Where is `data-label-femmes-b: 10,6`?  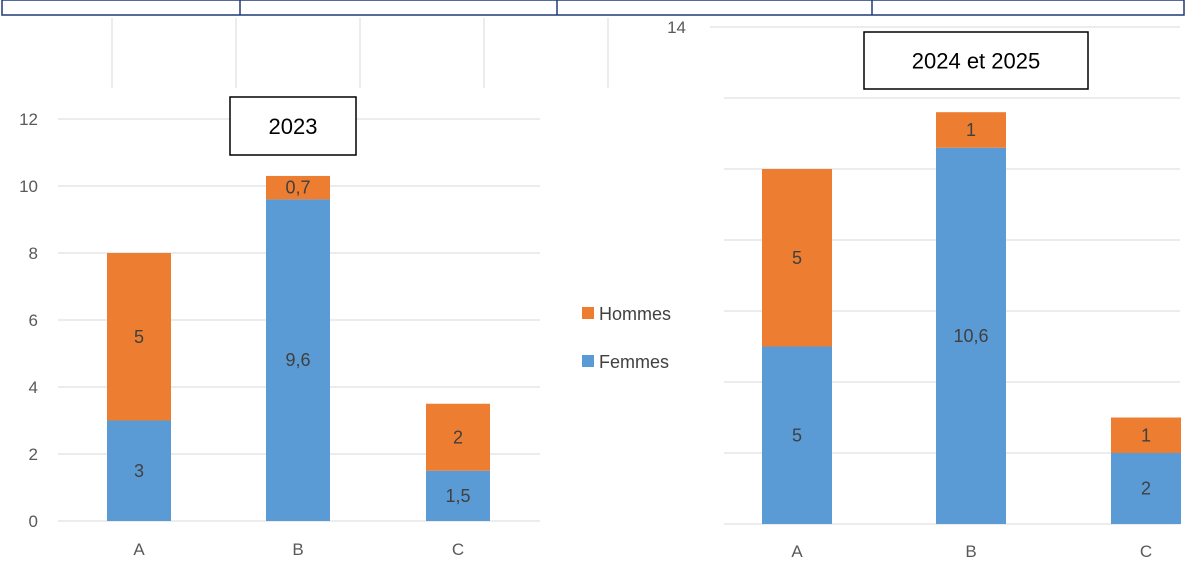
data-label-femmes-b: 10,6 is located at coordinates (970, 336).